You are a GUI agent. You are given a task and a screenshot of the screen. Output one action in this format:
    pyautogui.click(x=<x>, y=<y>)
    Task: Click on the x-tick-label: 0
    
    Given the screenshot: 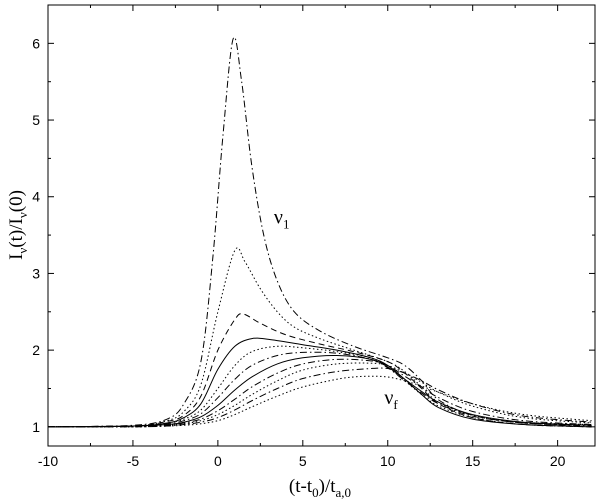 What is the action you would take?
    pyautogui.click(x=218, y=461)
    